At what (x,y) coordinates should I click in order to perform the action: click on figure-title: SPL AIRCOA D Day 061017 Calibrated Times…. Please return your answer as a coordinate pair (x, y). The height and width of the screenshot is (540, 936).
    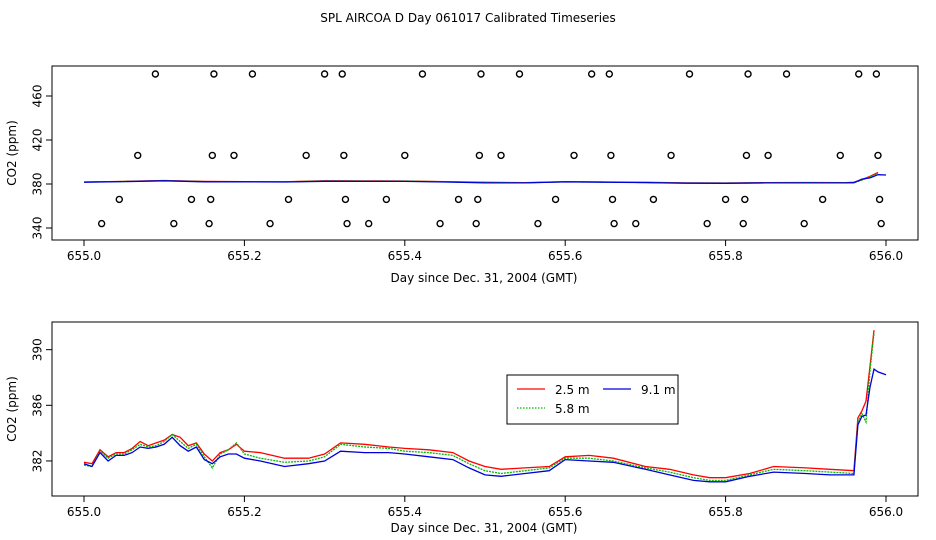
    Looking at the image, I should click on (467, 18).